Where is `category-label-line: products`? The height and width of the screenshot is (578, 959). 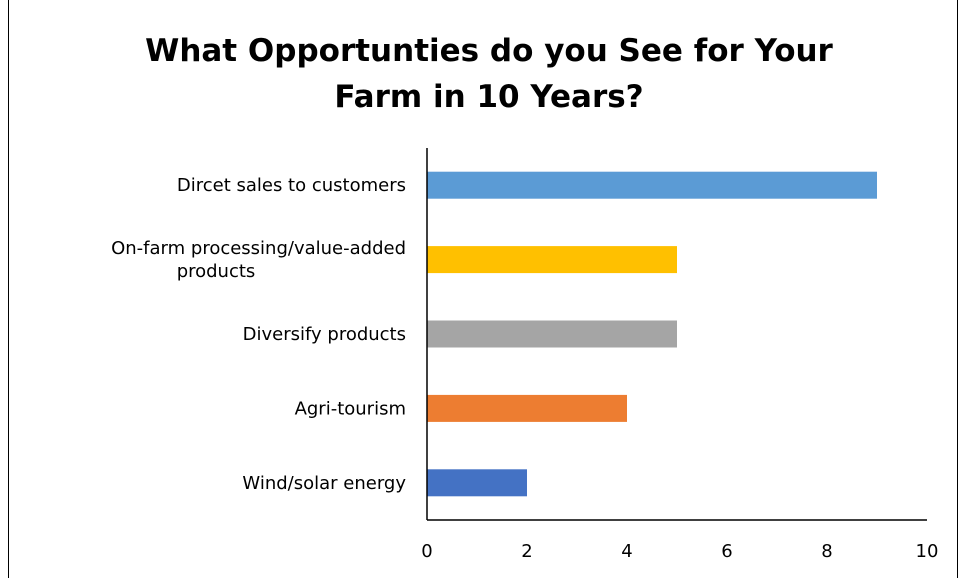 category-label-line: products is located at coordinates (216, 271).